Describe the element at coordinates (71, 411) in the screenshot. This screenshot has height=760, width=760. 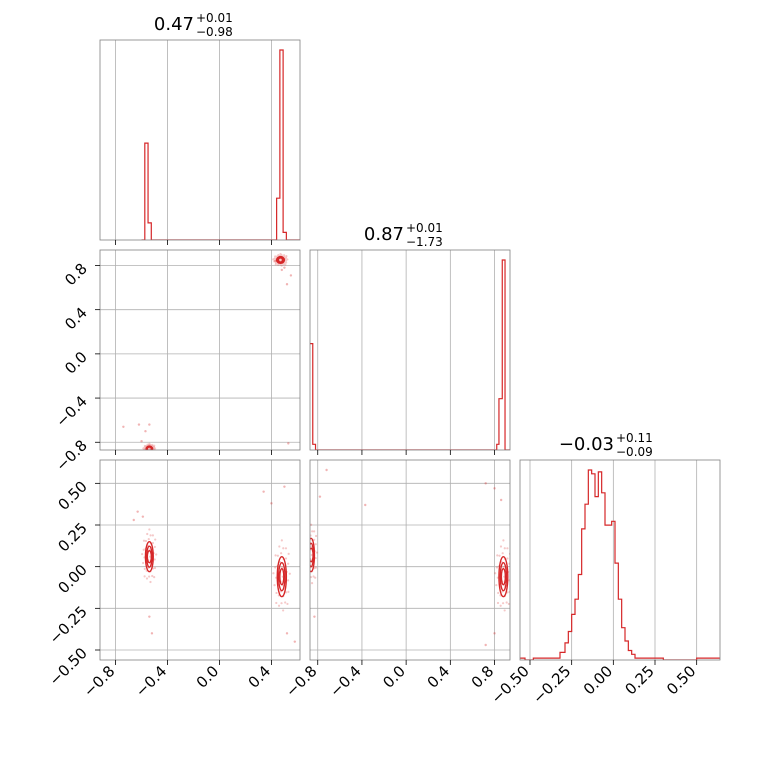
I see `y-tick-label: −0.4` at that location.